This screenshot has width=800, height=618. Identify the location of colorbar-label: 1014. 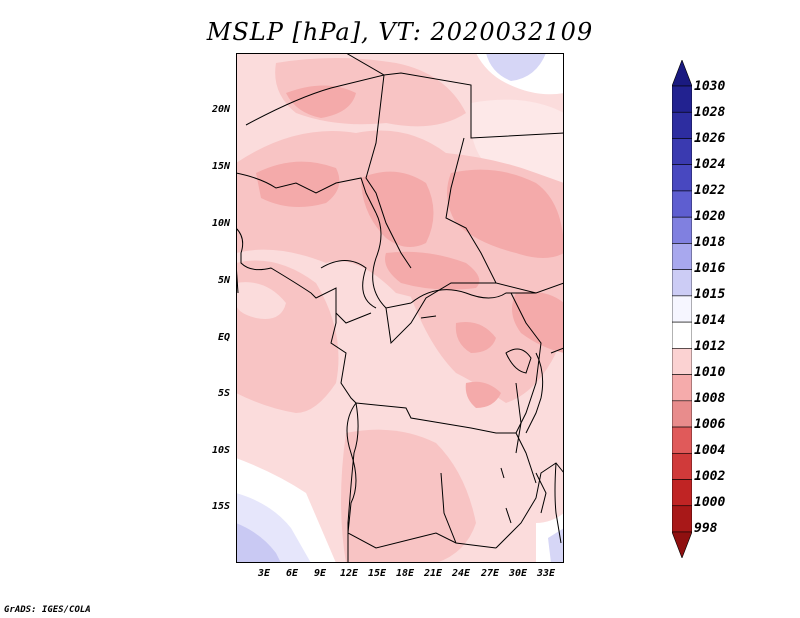
(710, 320).